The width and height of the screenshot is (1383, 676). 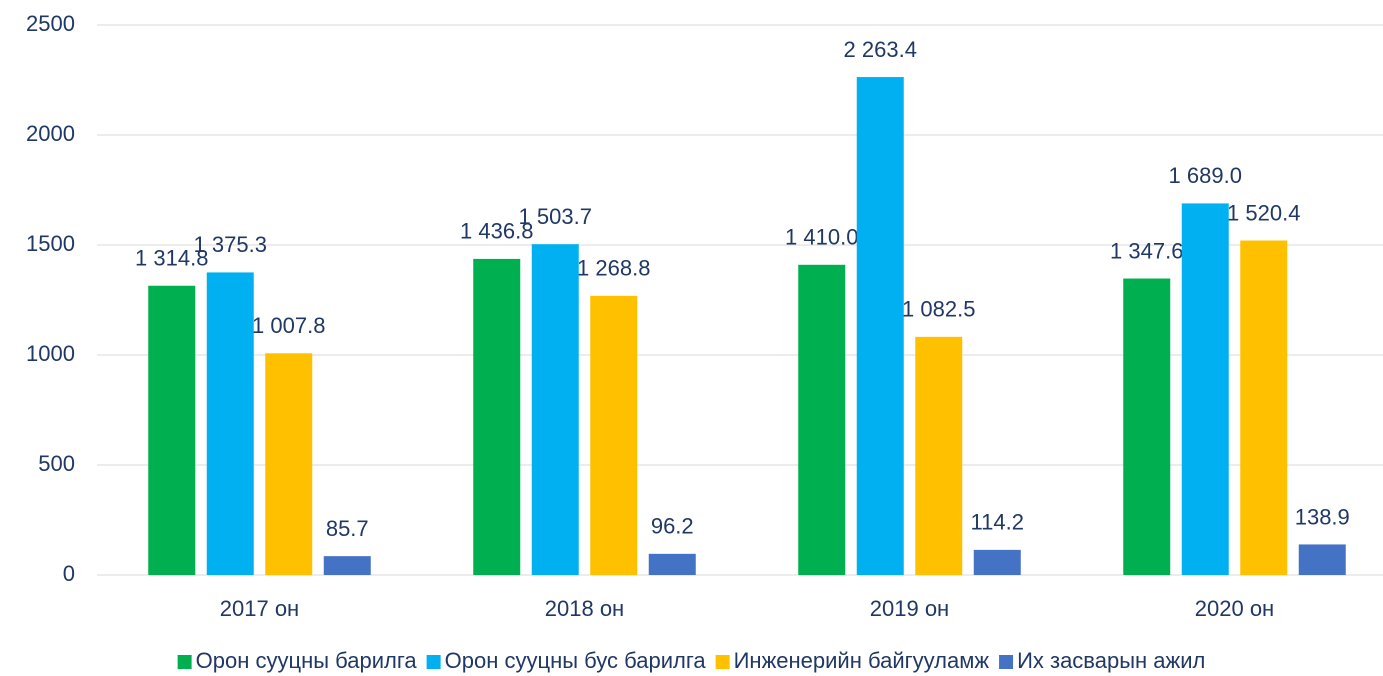 I want to click on y-tick-label: 500, so click(x=56, y=463).